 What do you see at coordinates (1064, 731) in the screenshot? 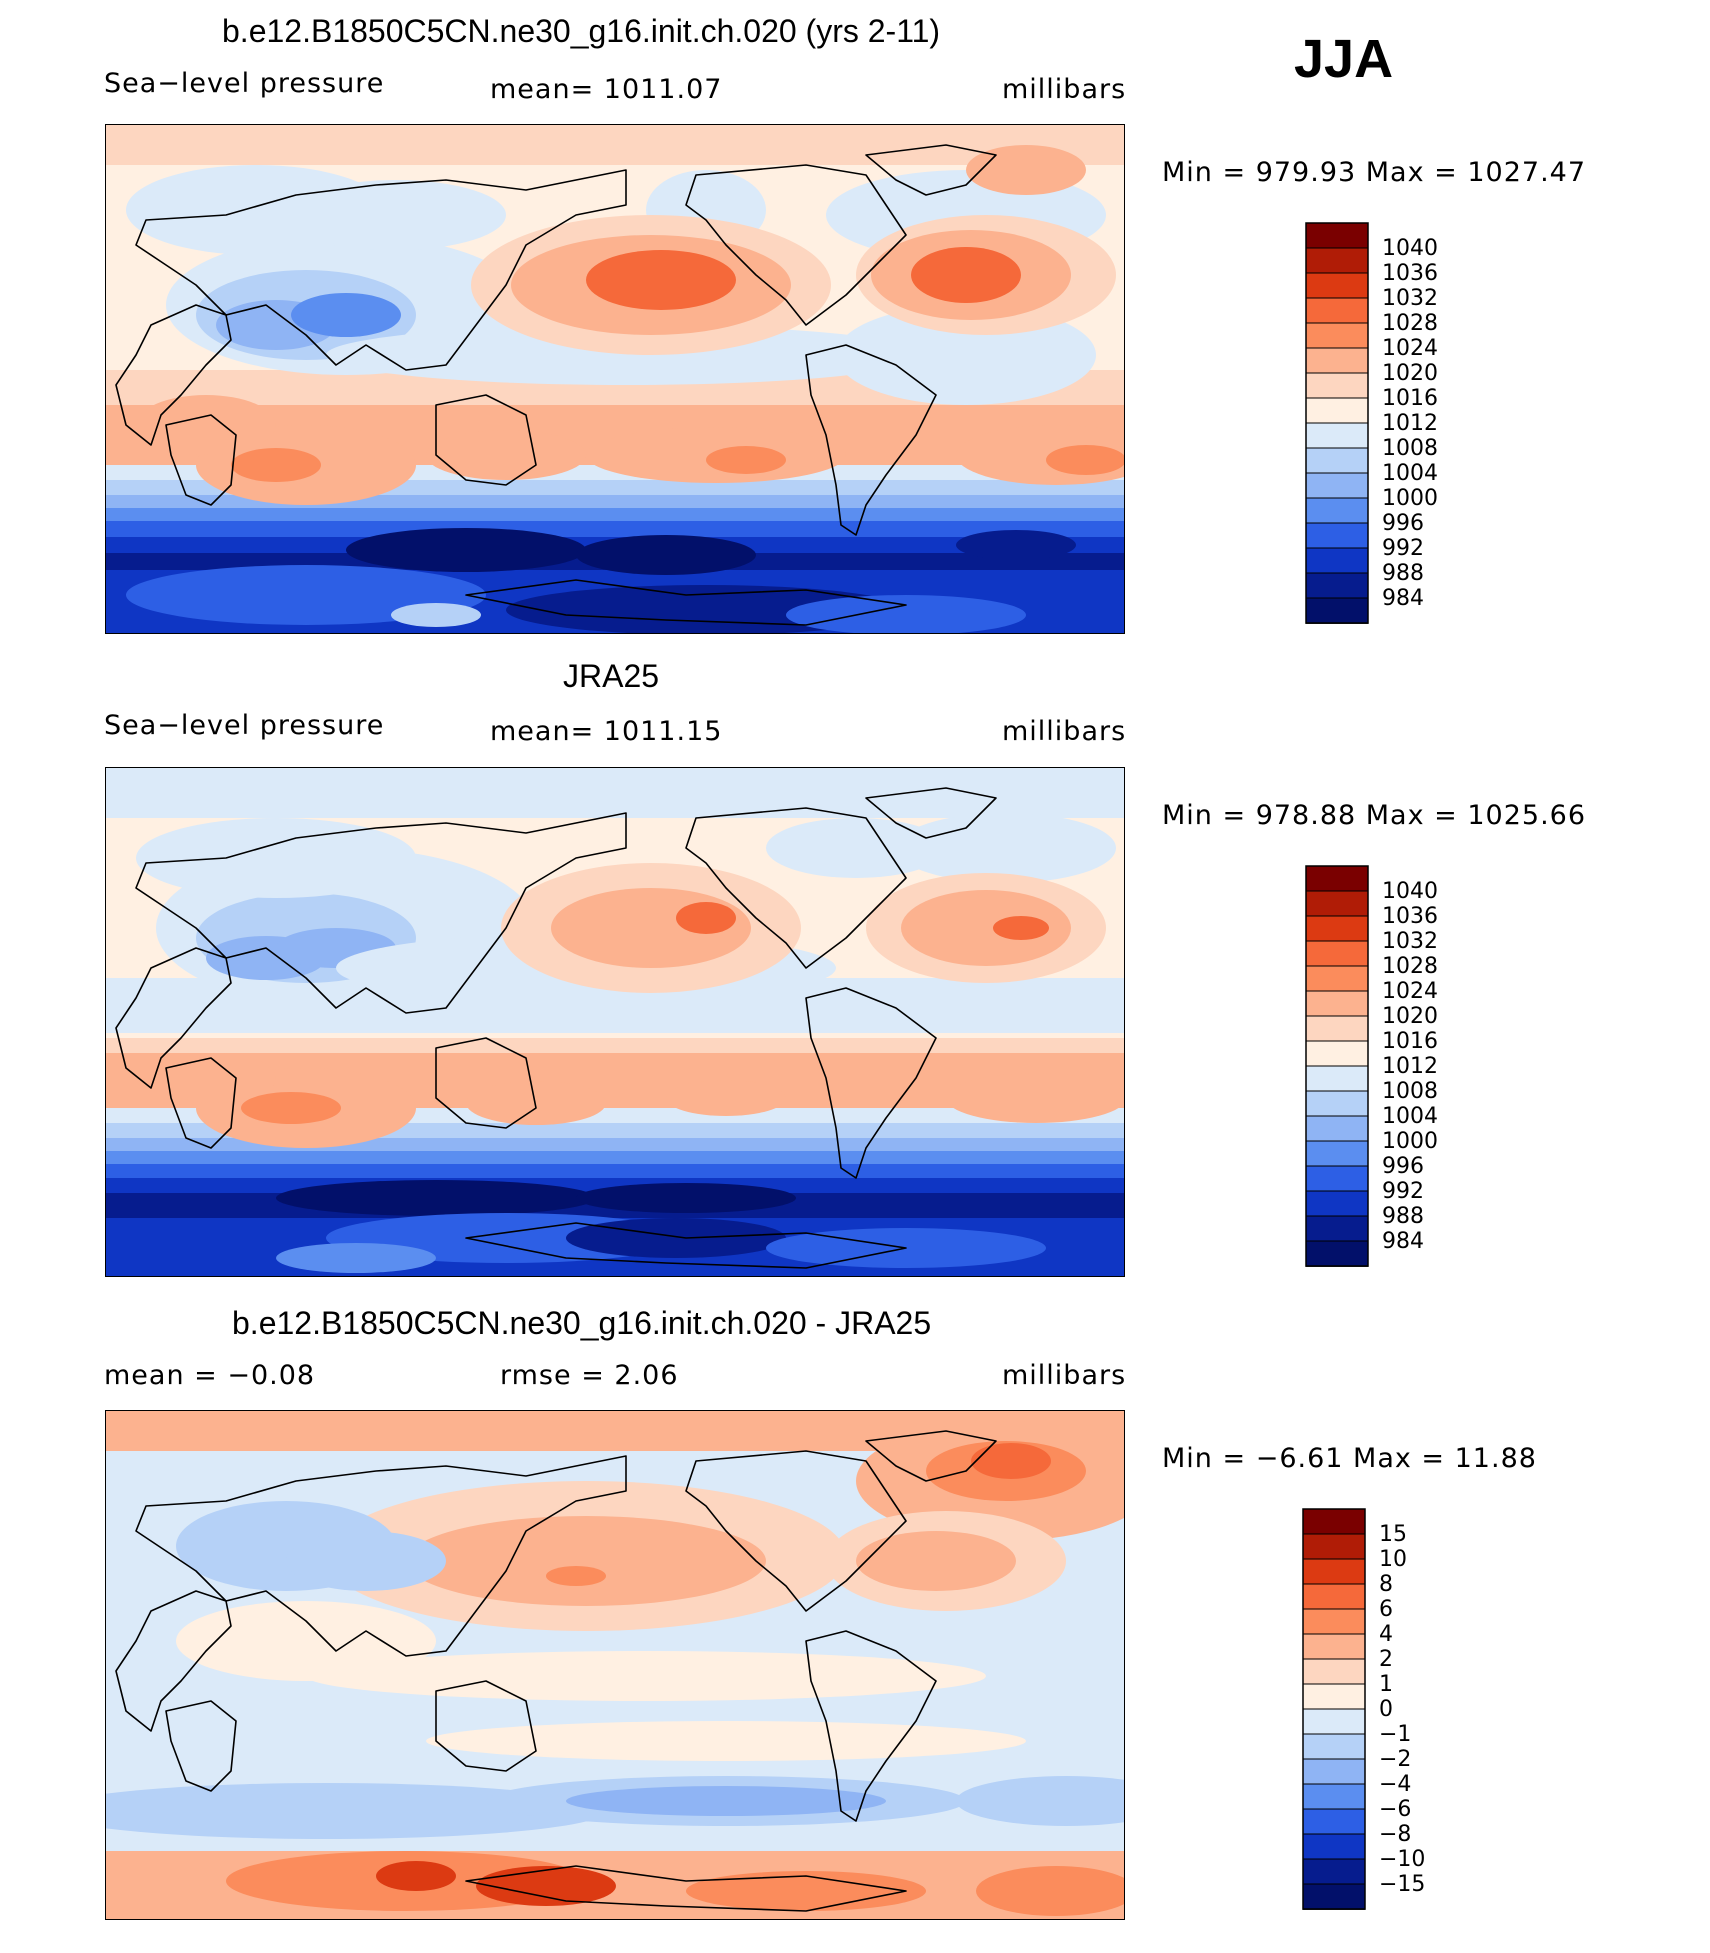
I see `panel-2-units-label: millibars` at bounding box center [1064, 731].